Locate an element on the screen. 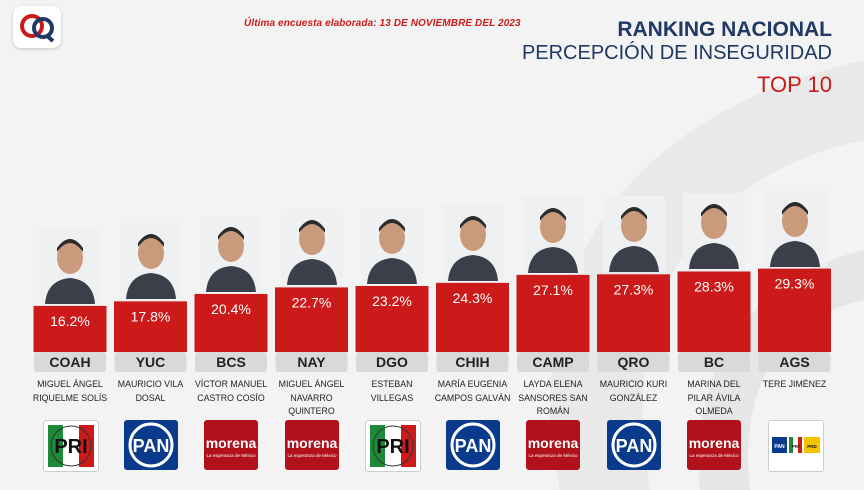 Image resolution: width=864 pixels, height=490 pixels. coalition-logo: PAN PRI PRD is located at coordinates (795, 446).